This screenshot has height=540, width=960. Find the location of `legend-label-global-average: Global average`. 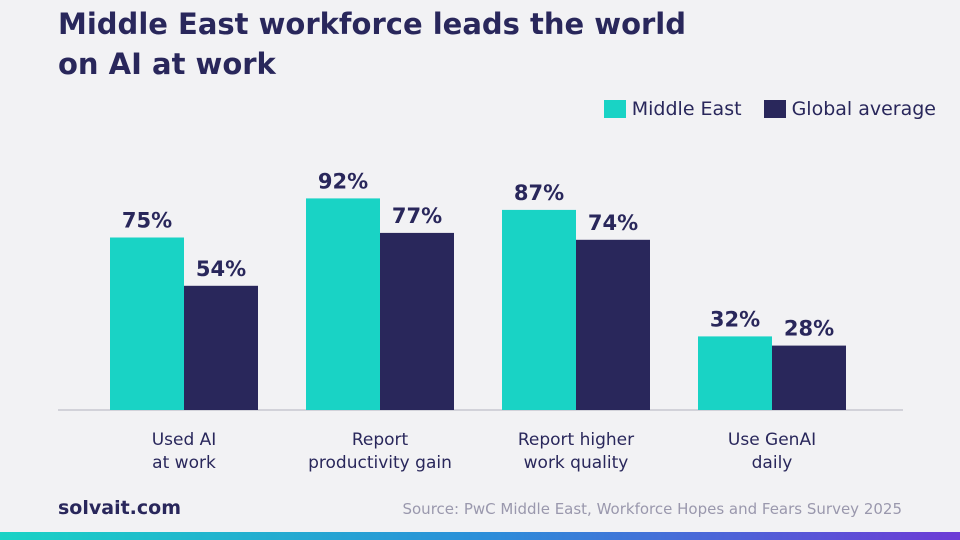

legend-label-global-average: Global average is located at coordinates (863, 109).